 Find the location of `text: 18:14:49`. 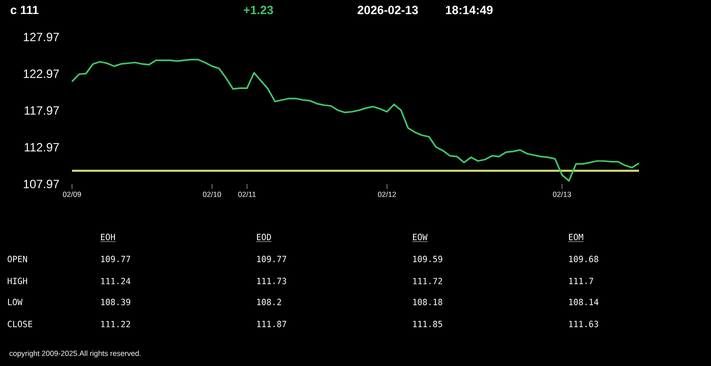

text: 18:14:49 is located at coordinates (469, 10).